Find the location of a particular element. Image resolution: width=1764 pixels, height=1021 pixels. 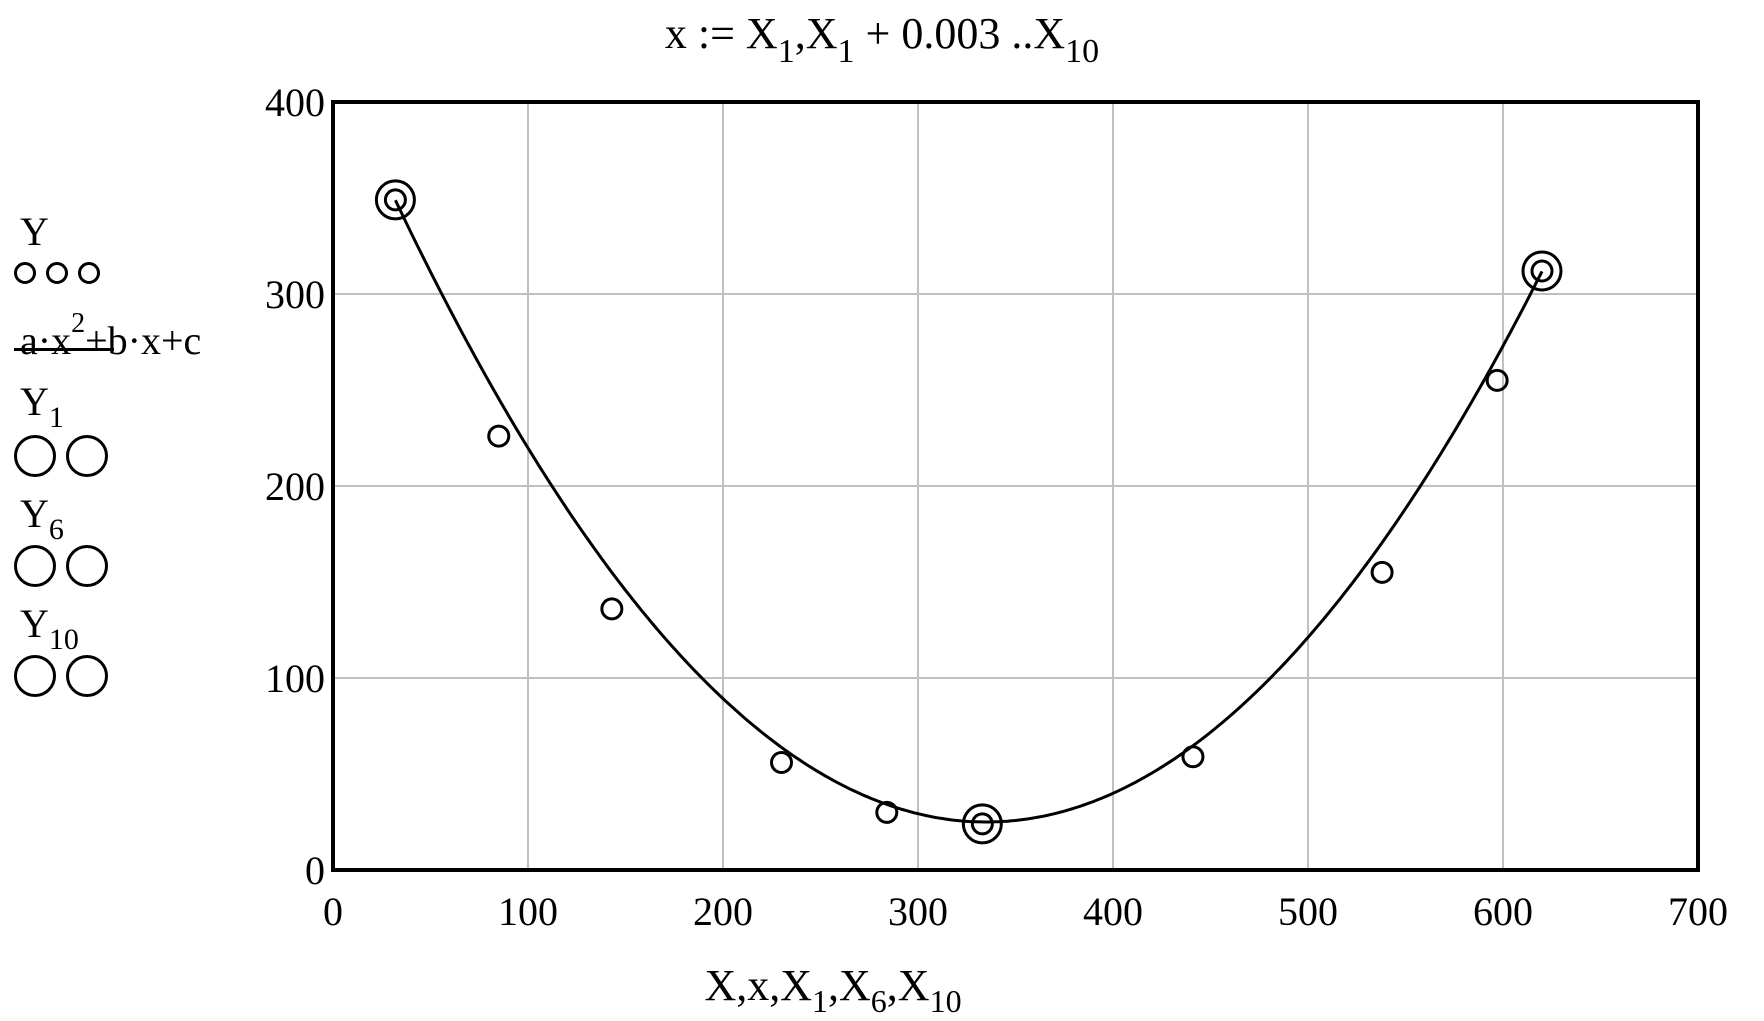

y-tick-label: 300 is located at coordinates (295, 294).